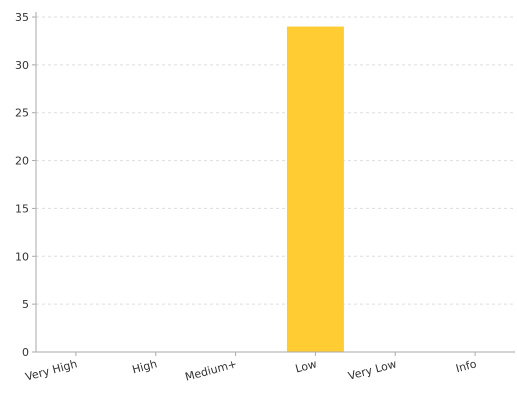 The width and height of the screenshot is (517, 397). Describe the element at coordinates (25, 304) in the screenshot. I see `y-tick-label: 5` at that location.